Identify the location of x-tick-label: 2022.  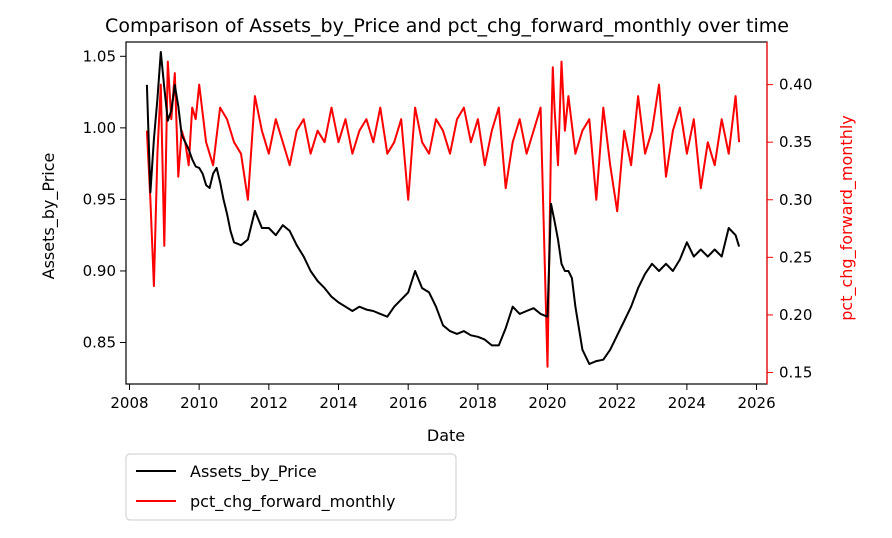
(617, 403).